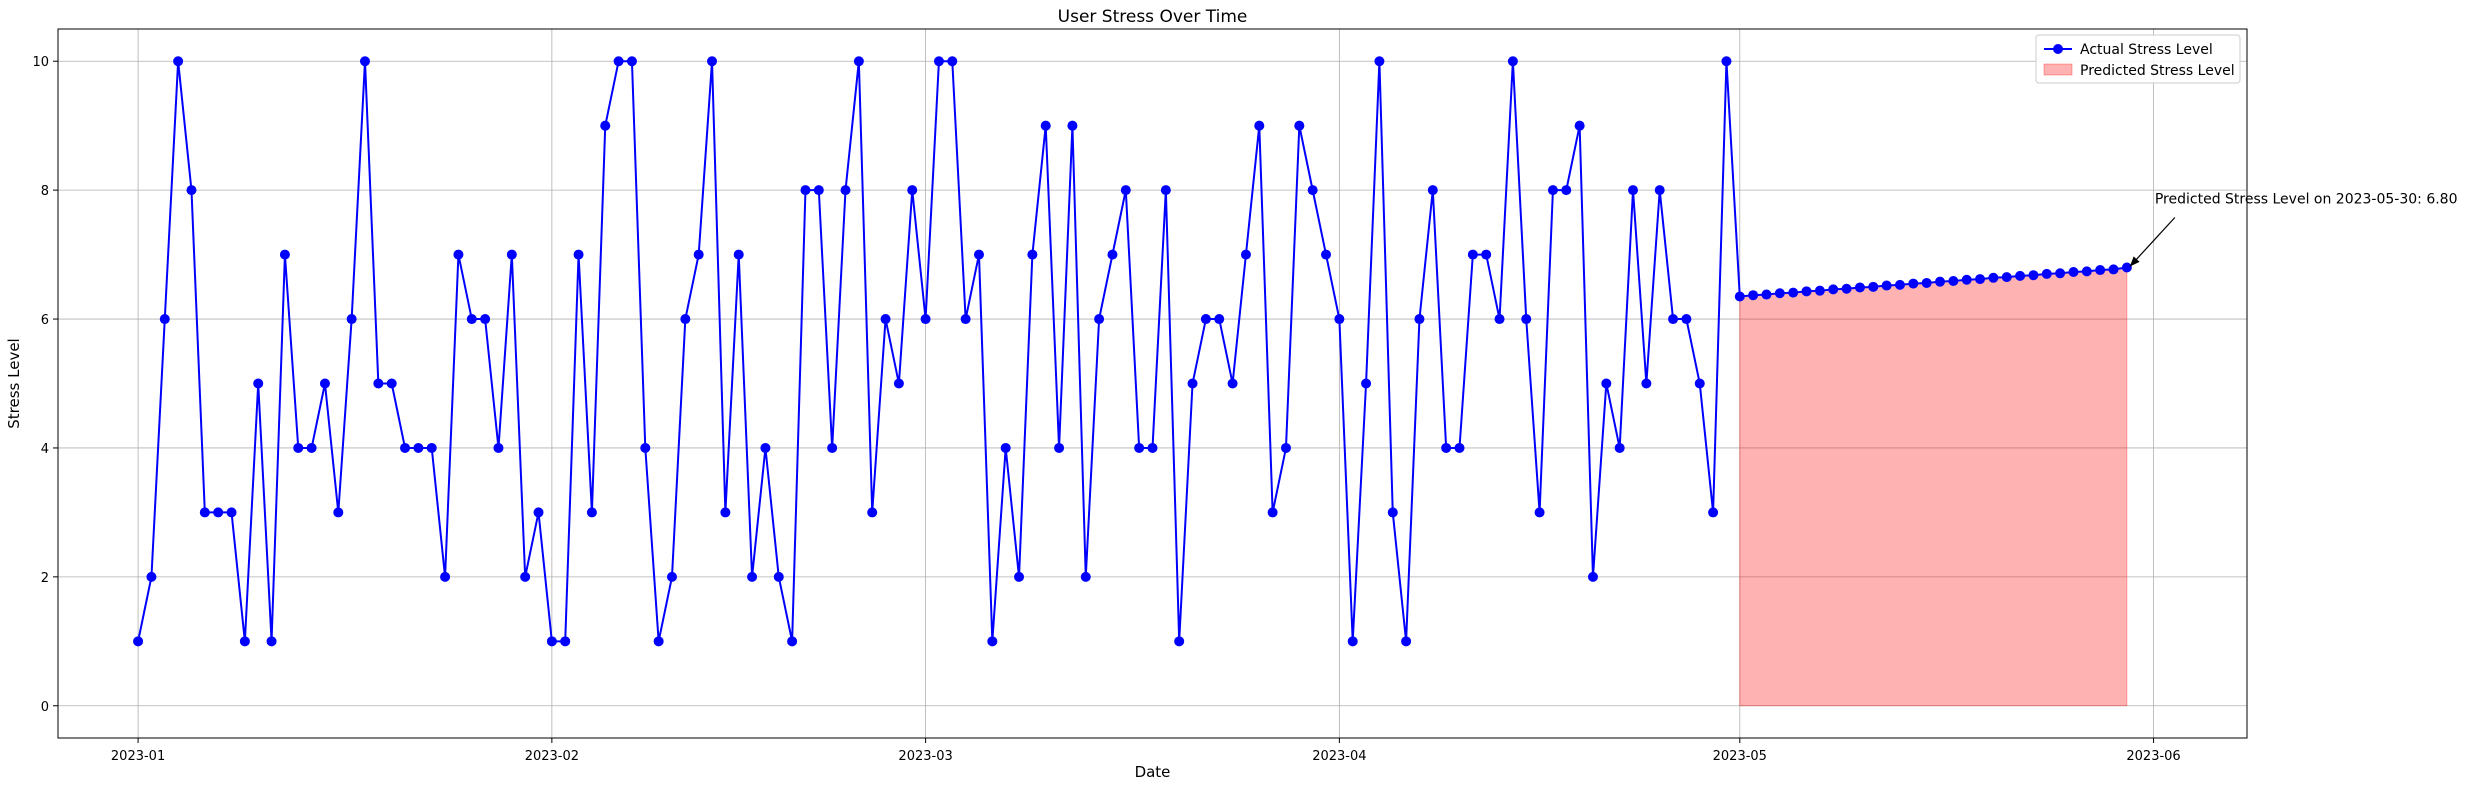 Image resolution: width=2481 pixels, height=790 pixels. Describe the element at coordinates (45, 449) in the screenshot. I see `y-tick-label: 4` at that location.